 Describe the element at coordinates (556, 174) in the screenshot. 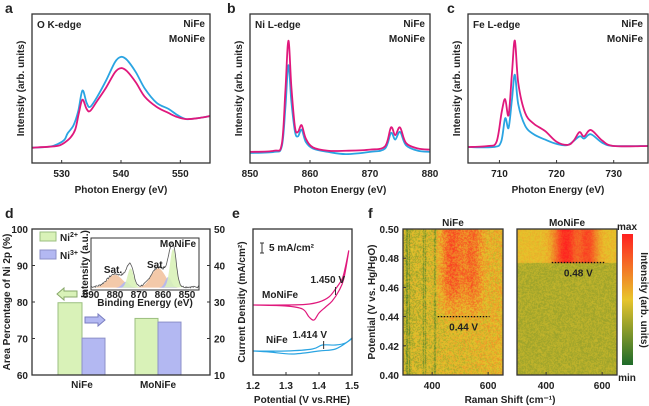

I see `x-tick-label: 720` at that location.